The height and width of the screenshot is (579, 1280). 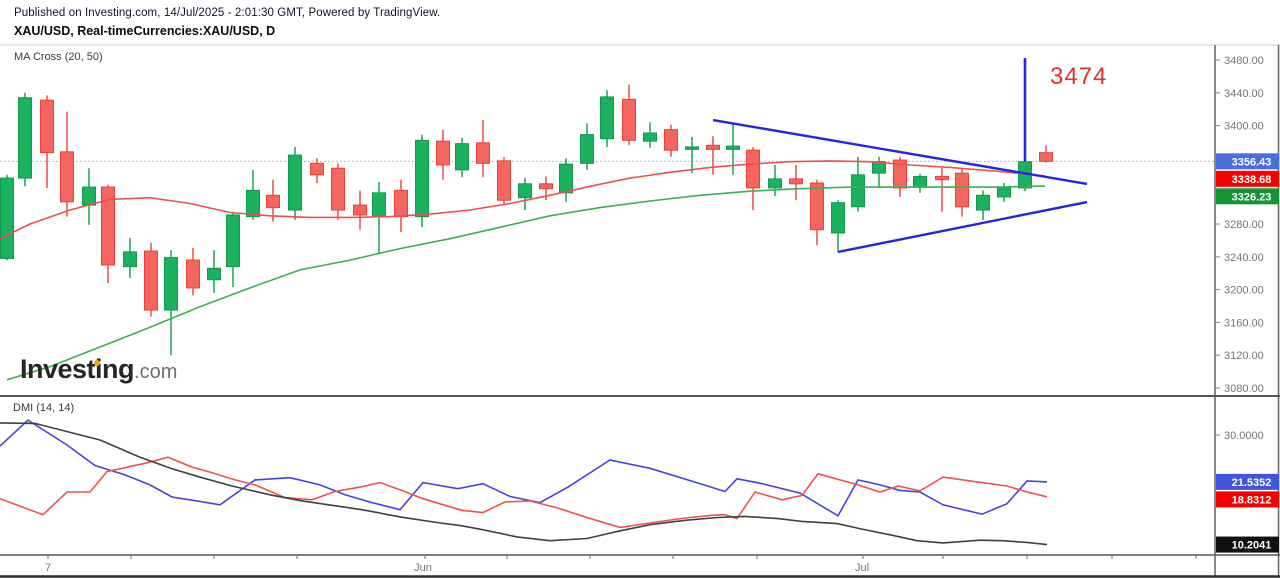 I want to click on last-price-badge, so click(x=1247, y=161).